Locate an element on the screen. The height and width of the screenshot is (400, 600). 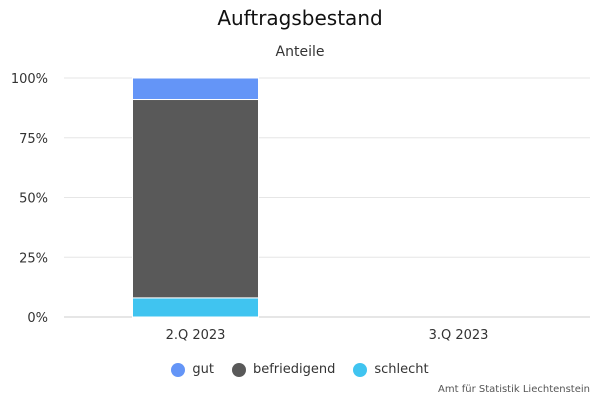
y-tick-label: 0% is located at coordinates (37, 318).